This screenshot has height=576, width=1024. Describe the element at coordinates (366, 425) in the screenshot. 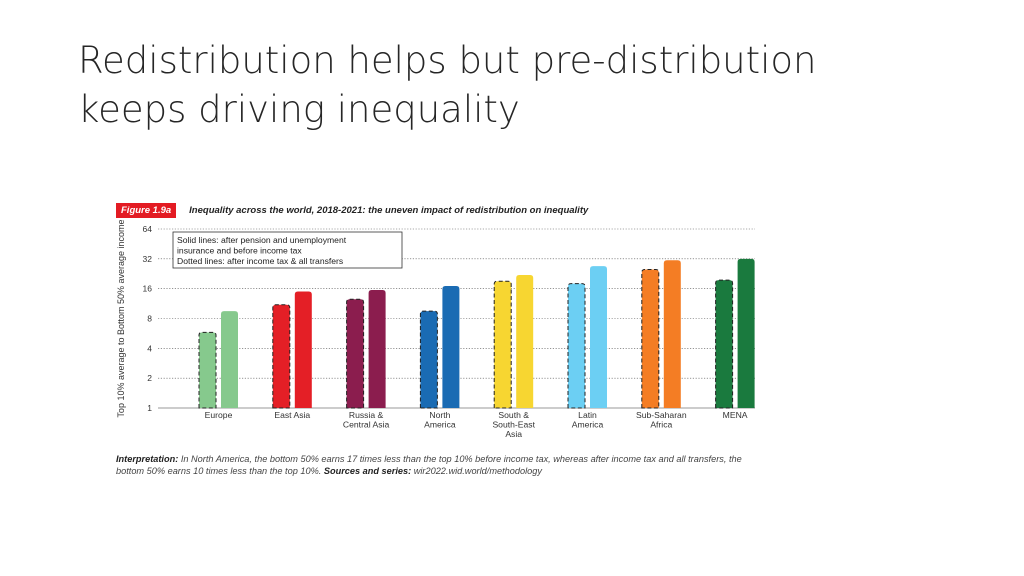

I see `x-category-label: Central Asia` at that location.